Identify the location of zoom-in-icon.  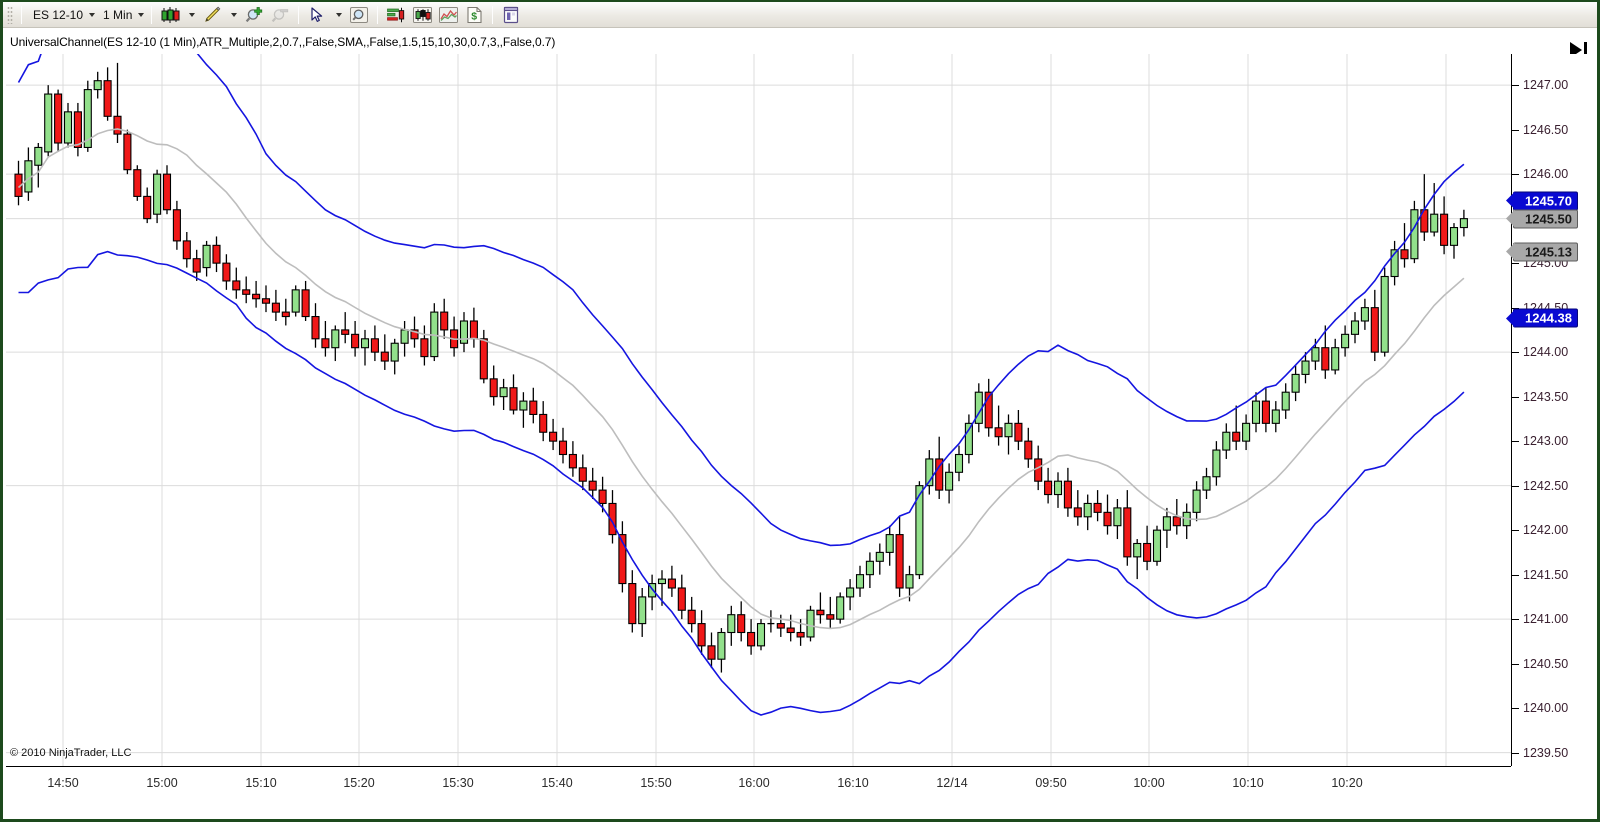
(254, 14).